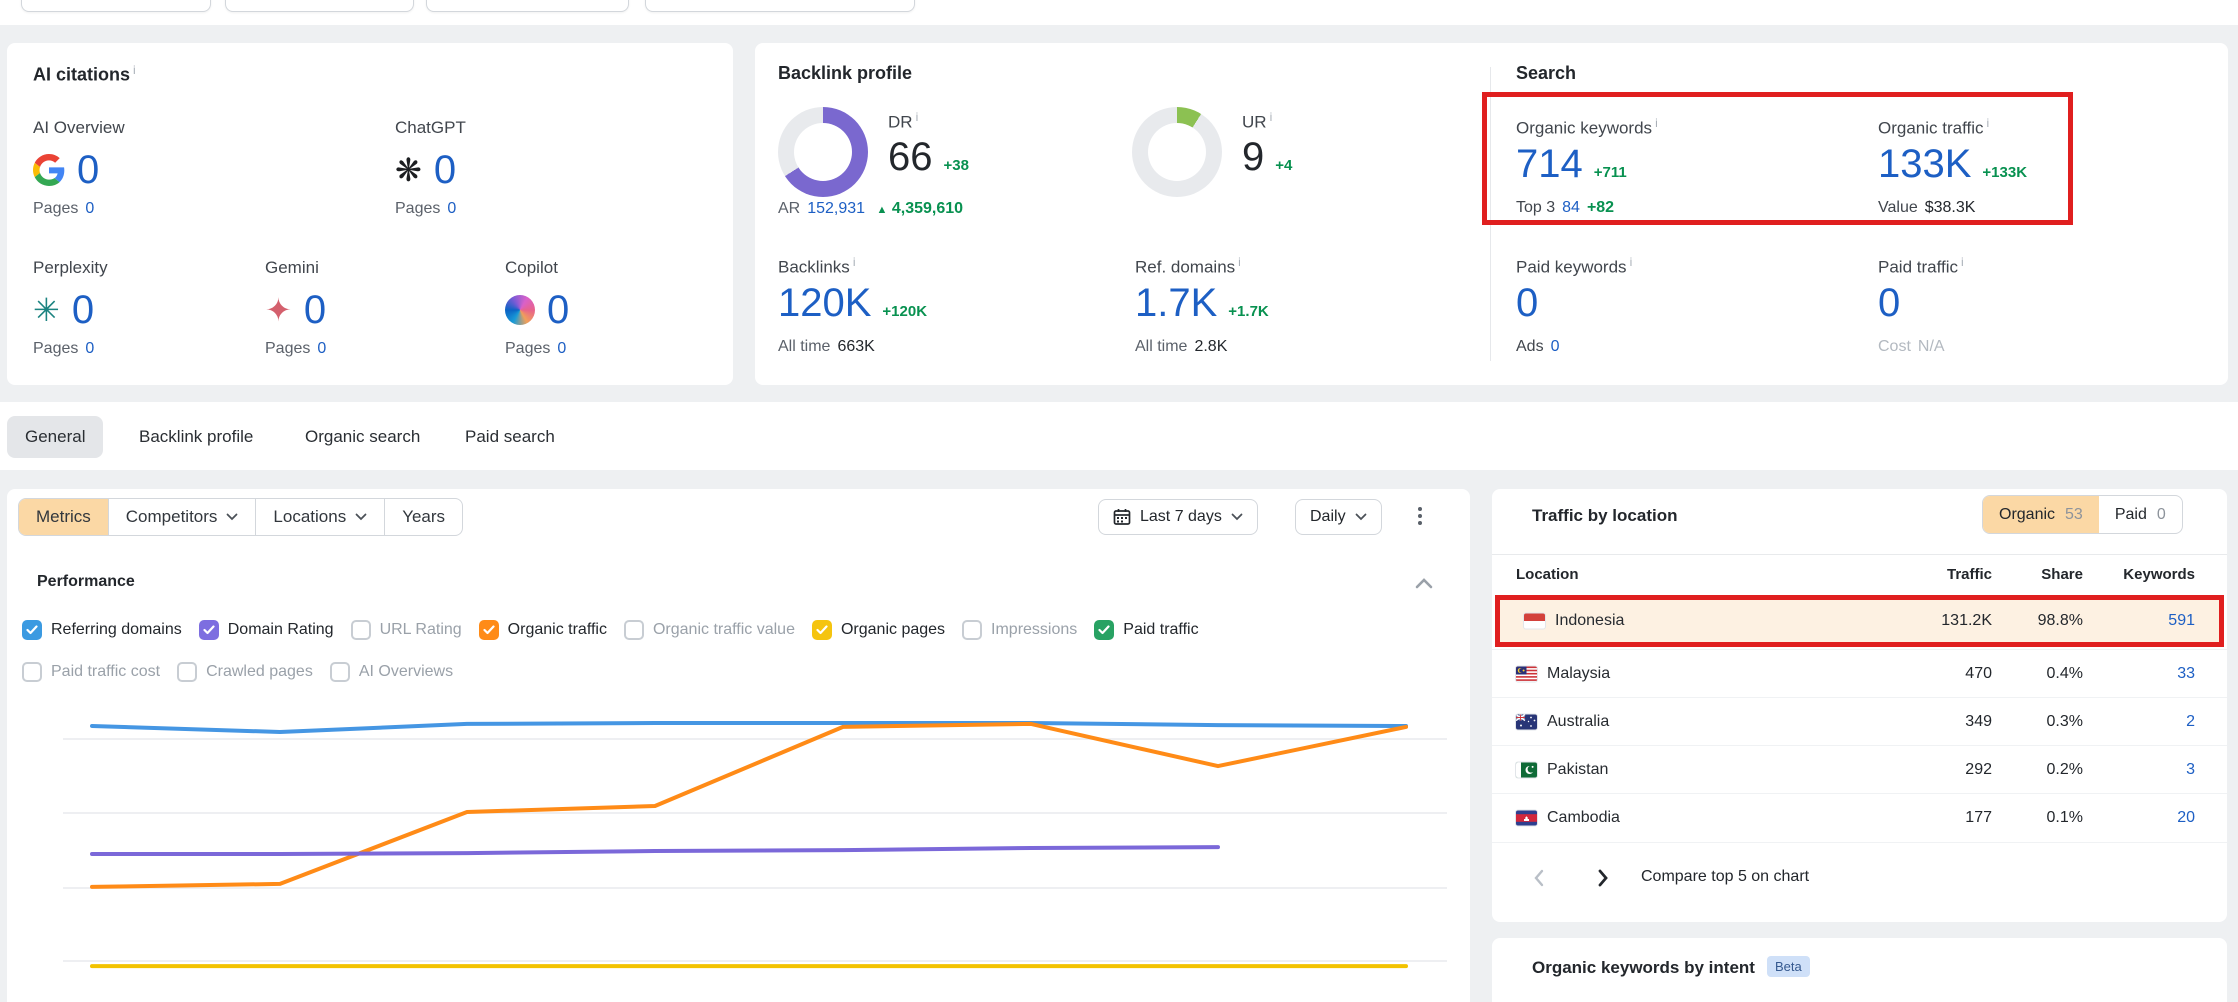 This screenshot has width=2238, height=1002. What do you see at coordinates (1859, 770) in the screenshot?
I see `location-row-pakistan: Pakistan 292 0.2% 3` at bounding box center [1859, 770].